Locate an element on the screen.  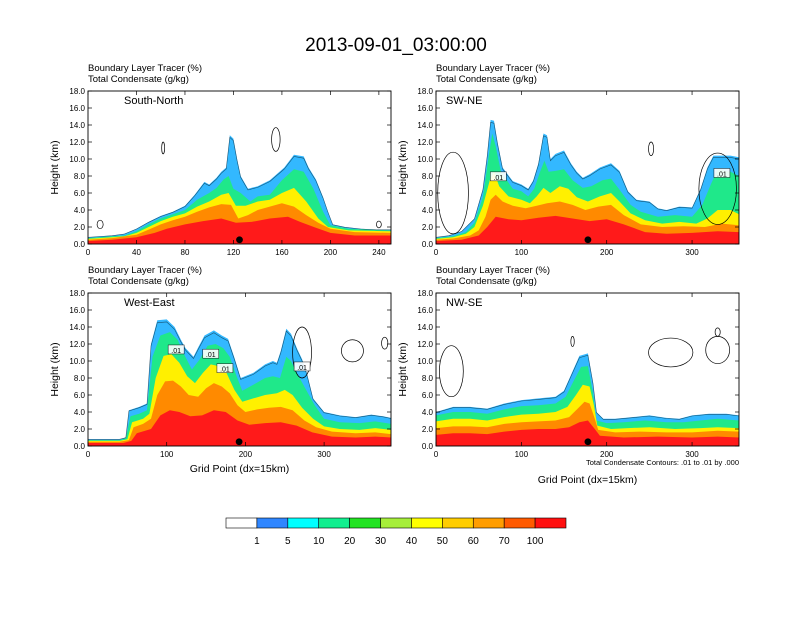
y-tick-label: 18.0 is located at coordinates (77, 293).